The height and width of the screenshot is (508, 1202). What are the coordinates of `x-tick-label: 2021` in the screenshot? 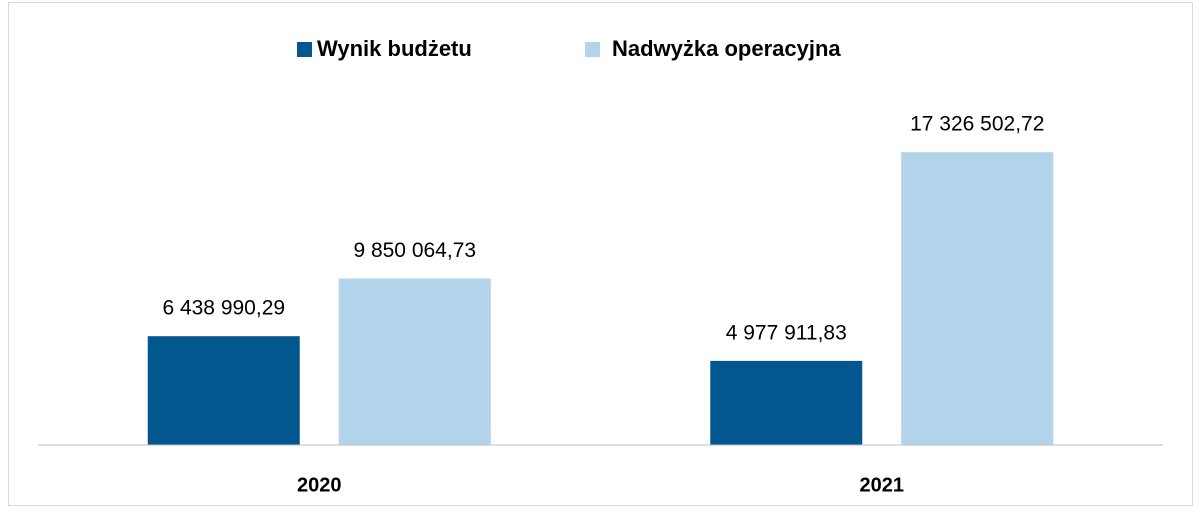 It's located at (882, 485).